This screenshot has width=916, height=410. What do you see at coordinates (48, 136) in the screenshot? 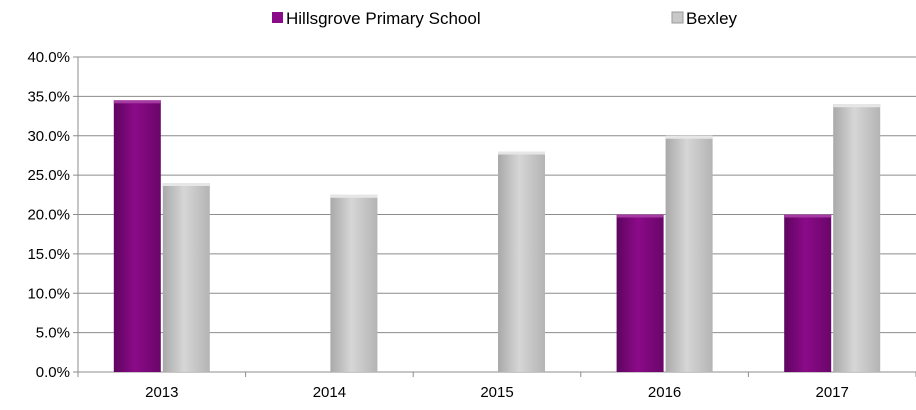
I see `y-tick-label: 30.0%` at bounding box center [48, 136].